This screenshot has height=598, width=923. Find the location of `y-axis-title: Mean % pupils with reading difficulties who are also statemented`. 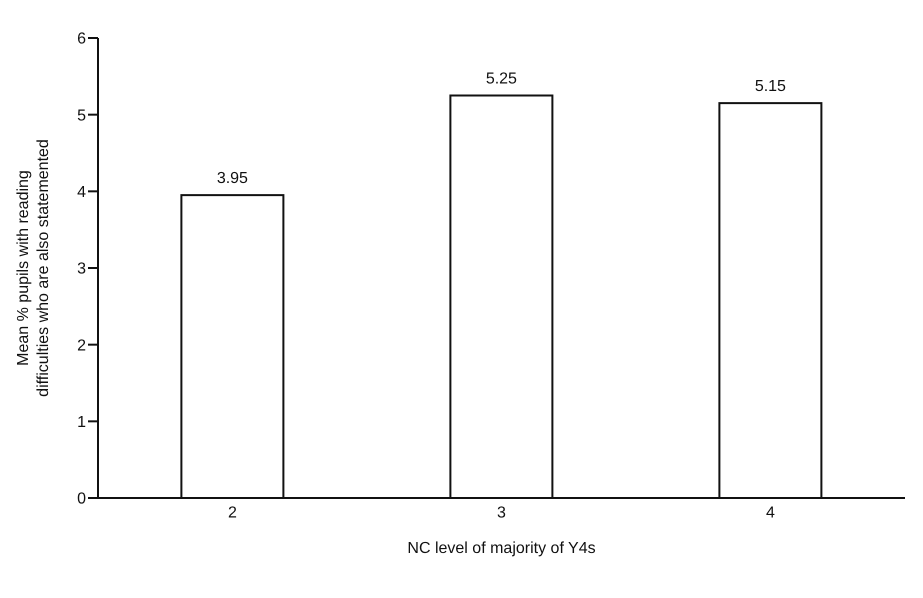

y-axis-title: Mean % pupils with reading difficulties who are also statemented is located at coordinates (33, 268).